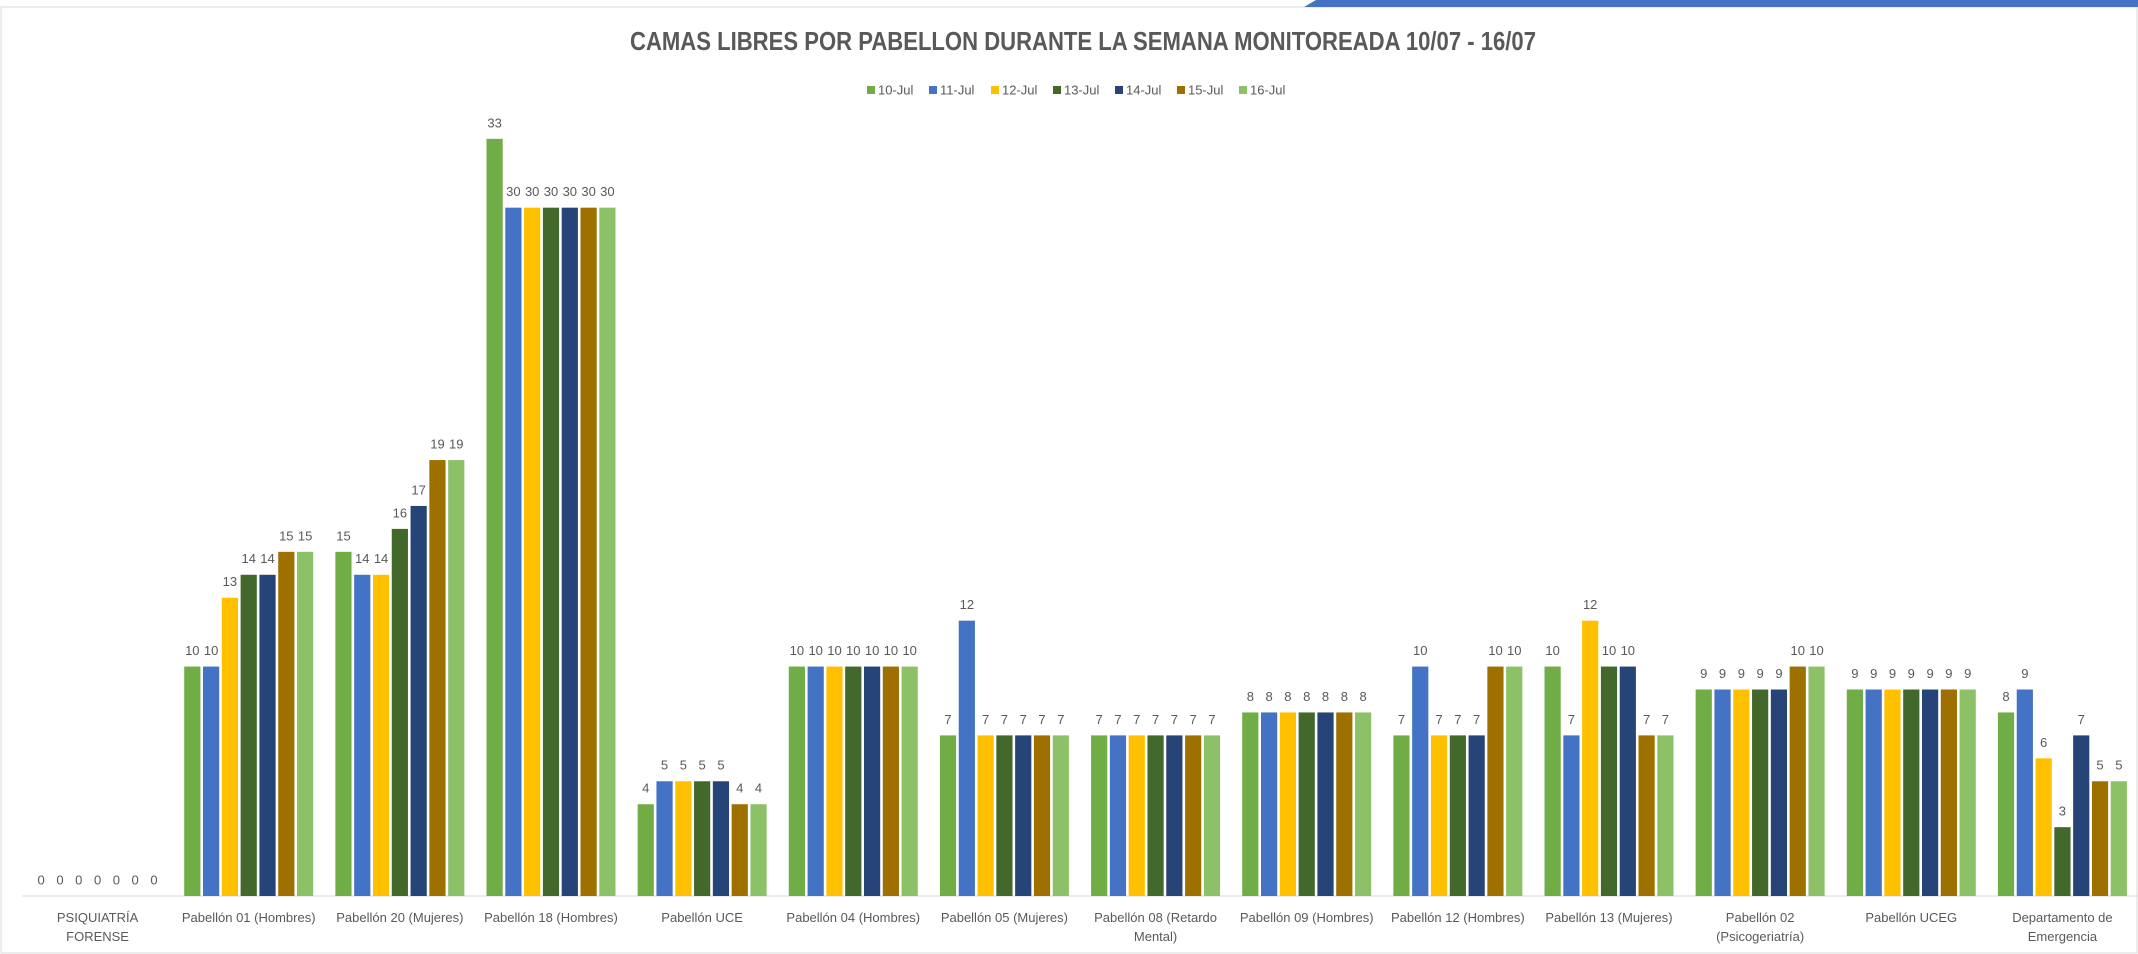  What do you see at coordinates (1268, 89) in the screenshot?
I see `legend-label: 16-Jul` at bounding box center [1268, 89].